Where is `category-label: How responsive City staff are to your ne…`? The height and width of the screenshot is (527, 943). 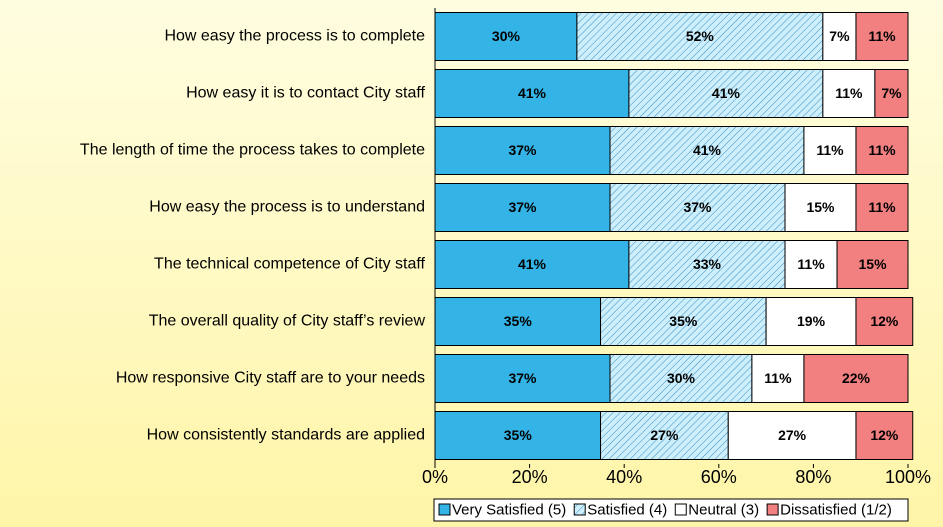
category-label: How responsive City staff are to your ne… is located at coordinates (270, 378).